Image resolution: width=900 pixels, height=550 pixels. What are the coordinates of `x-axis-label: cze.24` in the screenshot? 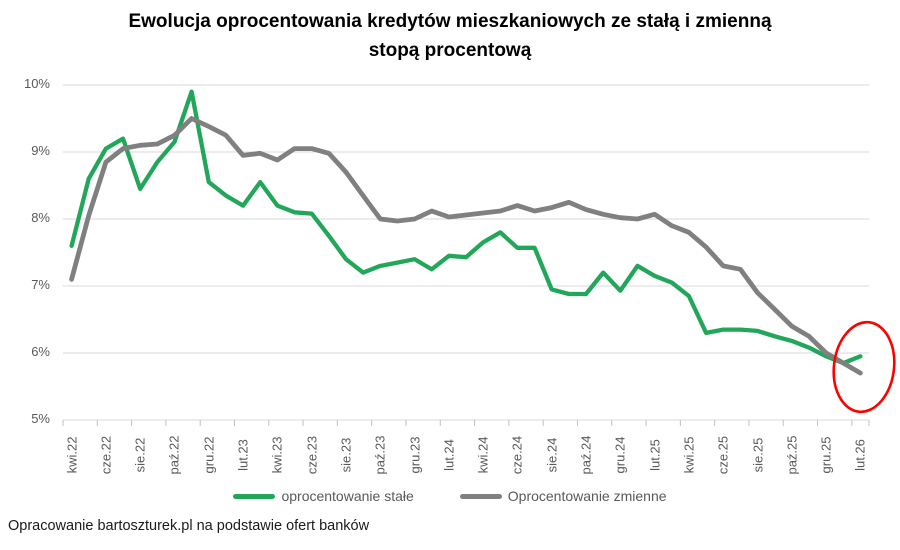 It's located at (517, 455).